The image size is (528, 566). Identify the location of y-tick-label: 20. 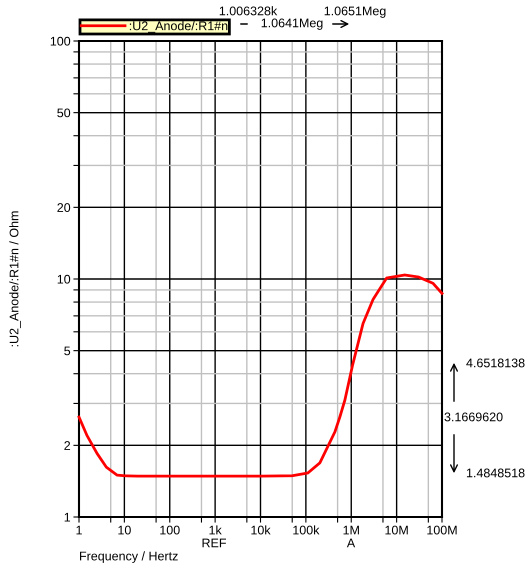
(63, 207).